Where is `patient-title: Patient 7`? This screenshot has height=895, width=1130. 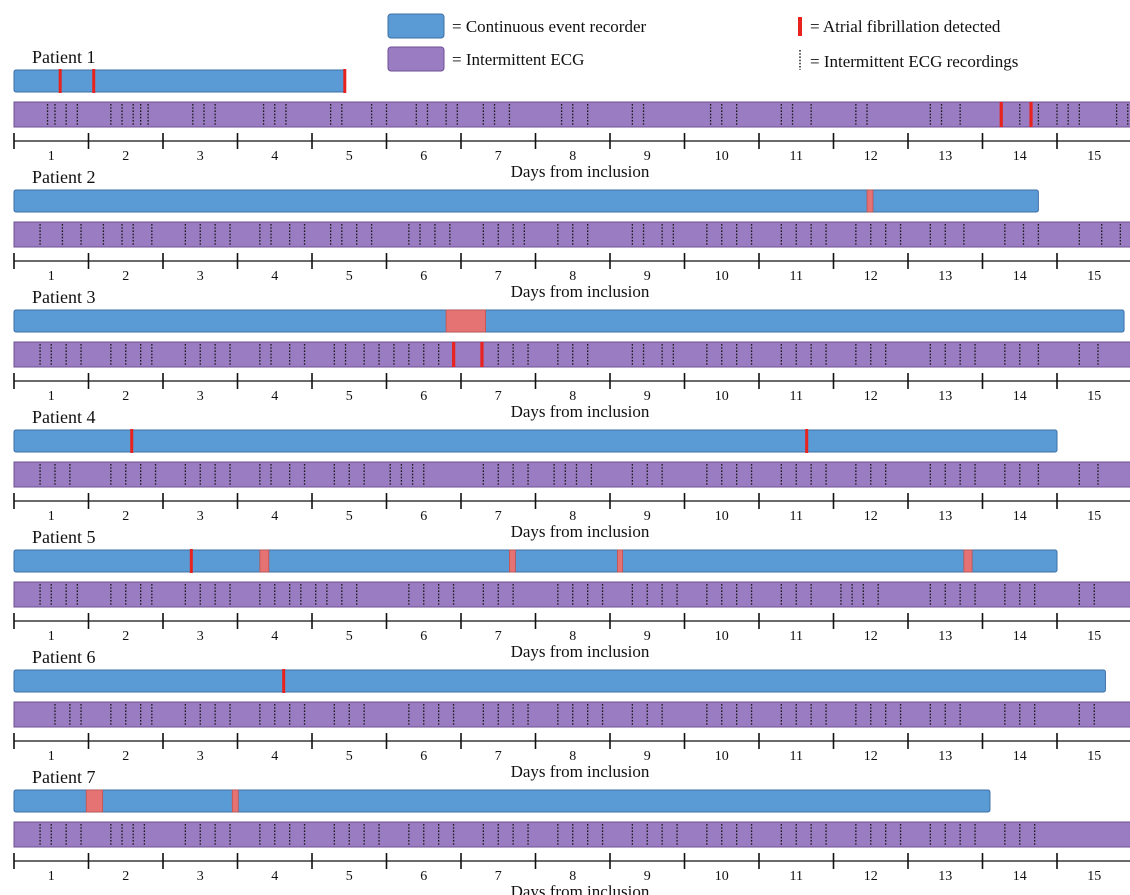 patient-title: Patient 7 is located at coordinates (64, 777).